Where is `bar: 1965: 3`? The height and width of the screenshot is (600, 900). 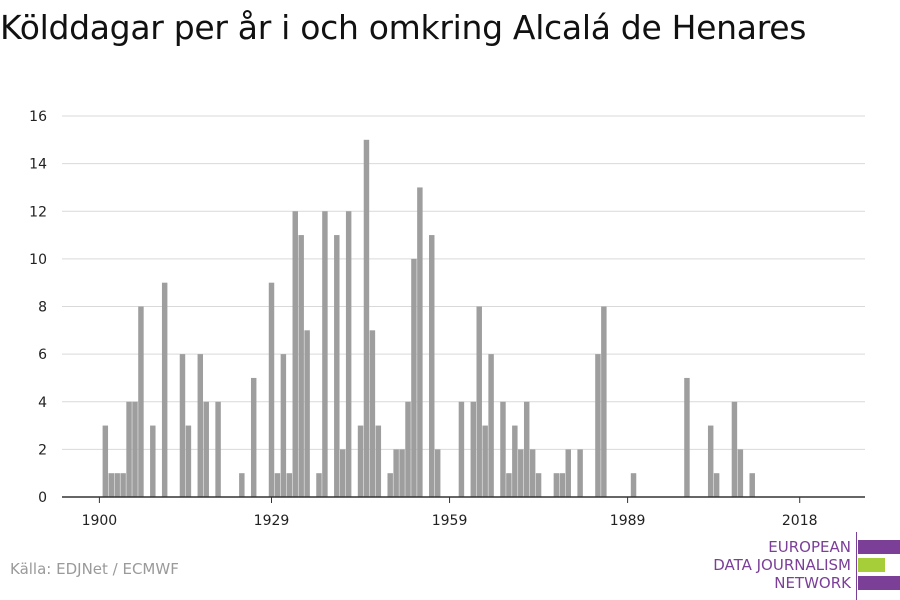
bar: 1965: 3 is located at coordinates (485, 461).